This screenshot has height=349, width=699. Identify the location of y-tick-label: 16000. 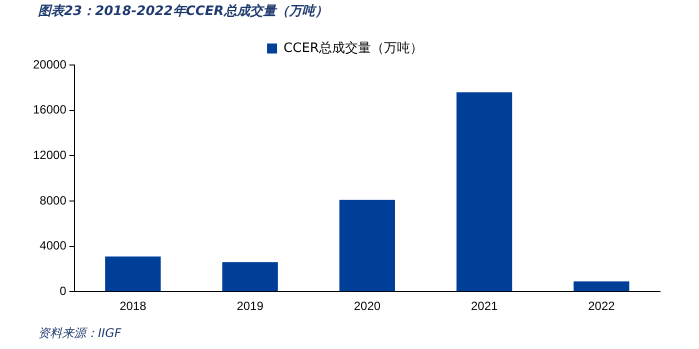
(49, 109).